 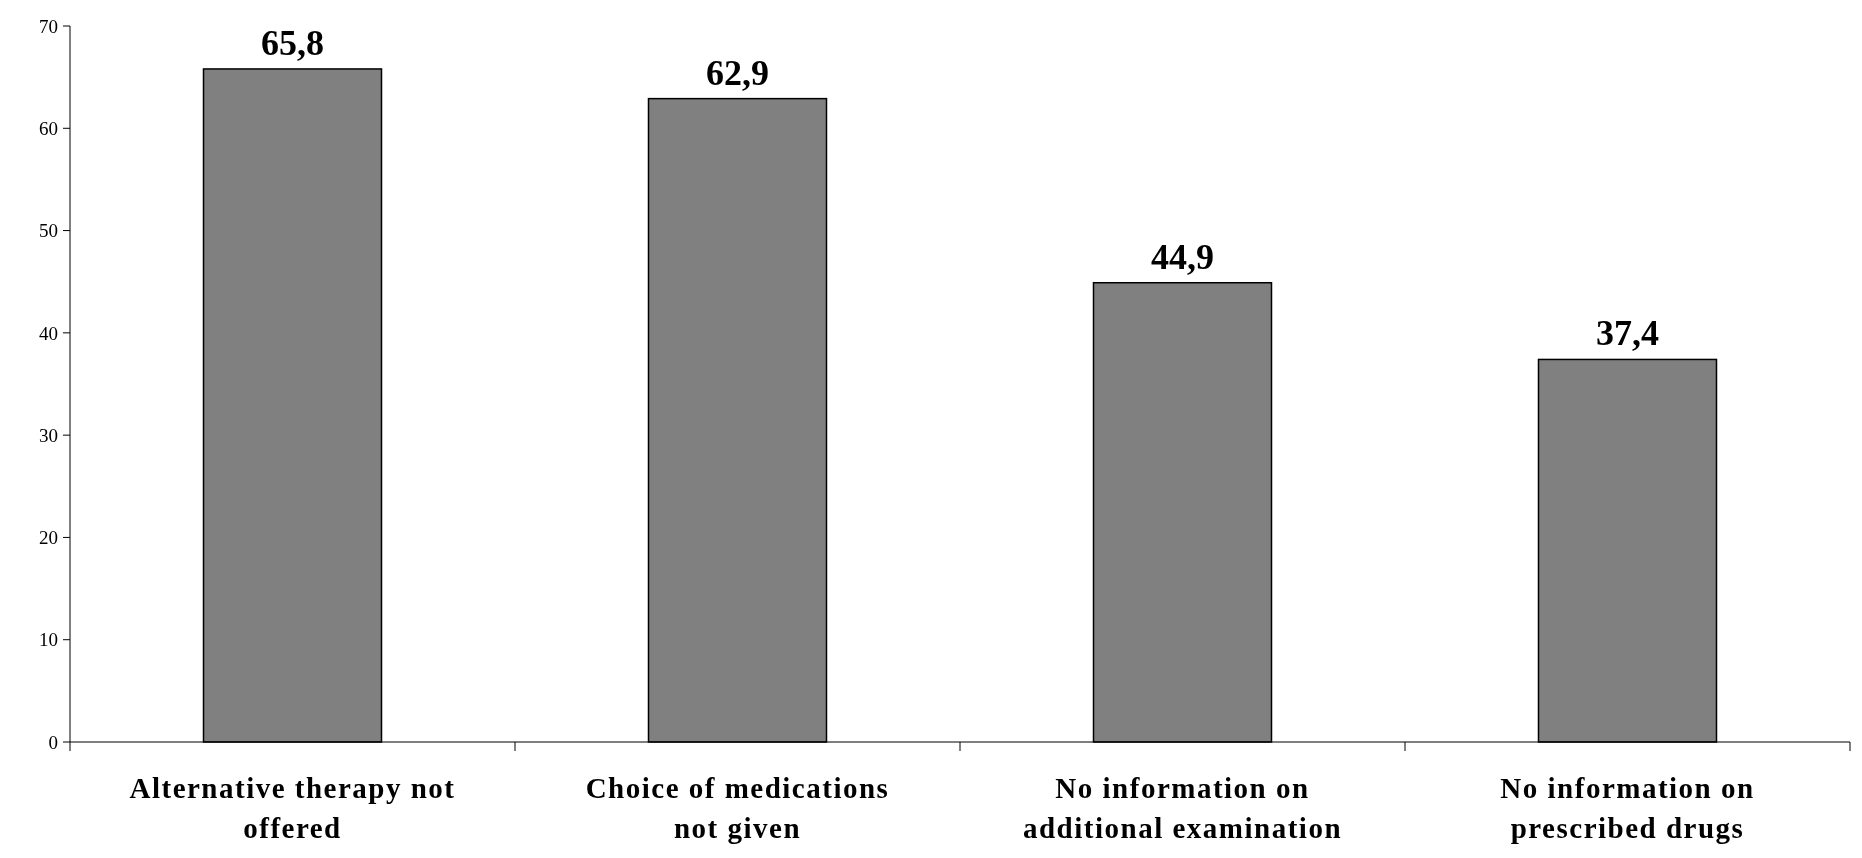 I want to click on data-label: 62,9, so click(x=737, y=72).